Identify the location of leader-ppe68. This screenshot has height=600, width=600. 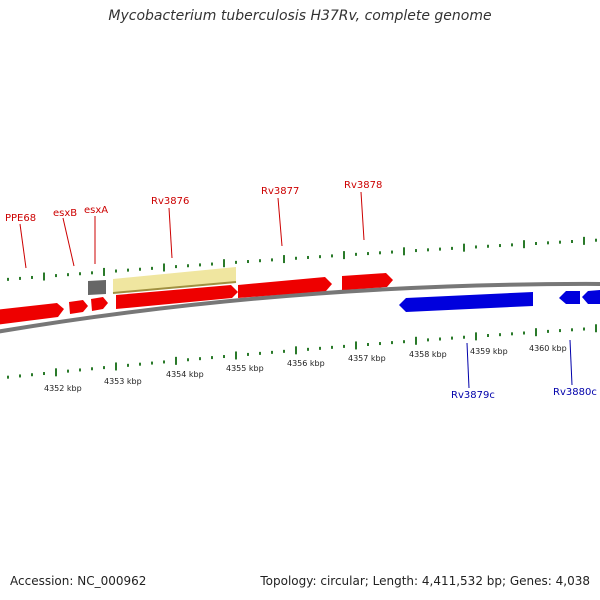
(23, 246).